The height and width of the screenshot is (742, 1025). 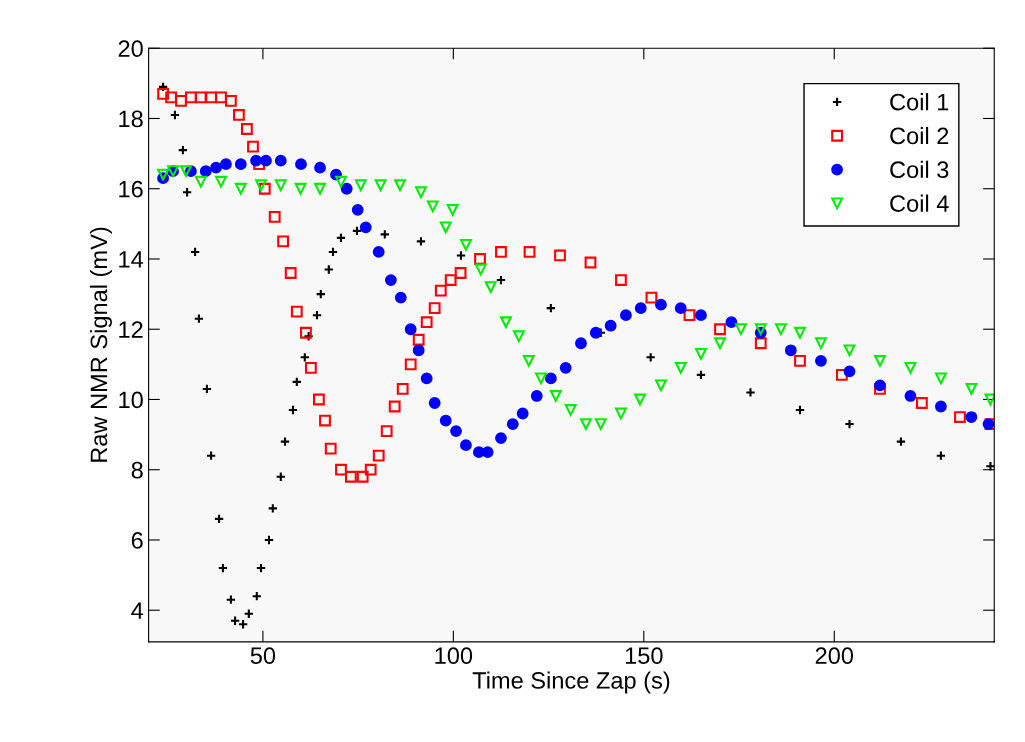 What do you see at coordinates (919, 135) in the screenshot?
I see `legend-label: Coil 2` at bounding box center [919, 135].